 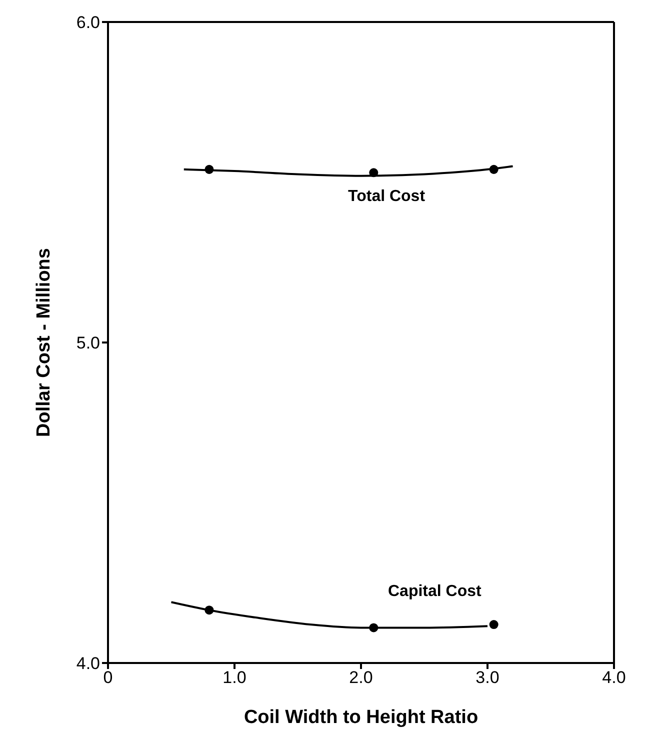 I want to click on y-tick-label: 4.0, so click(x=88, y=664).